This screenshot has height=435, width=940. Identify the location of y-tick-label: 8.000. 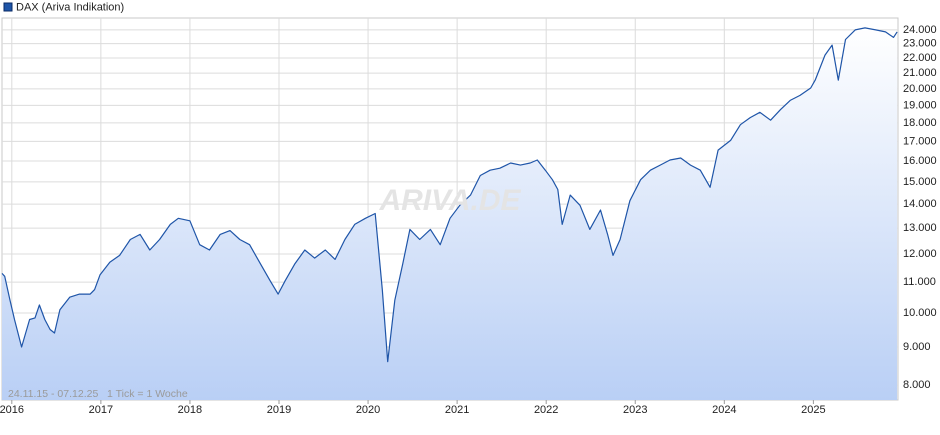
(917, 385).